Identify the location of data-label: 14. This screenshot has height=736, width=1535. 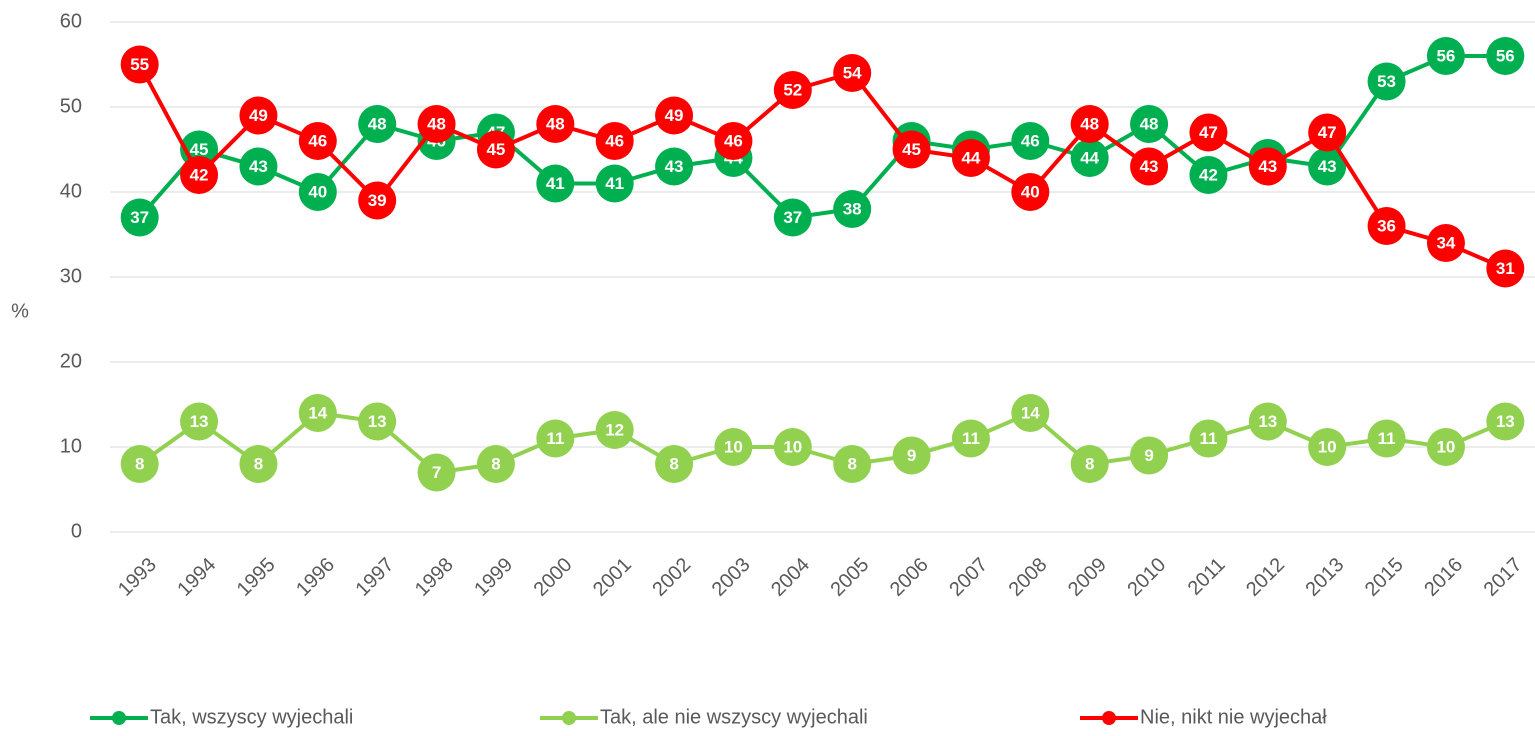
(1030, 412).